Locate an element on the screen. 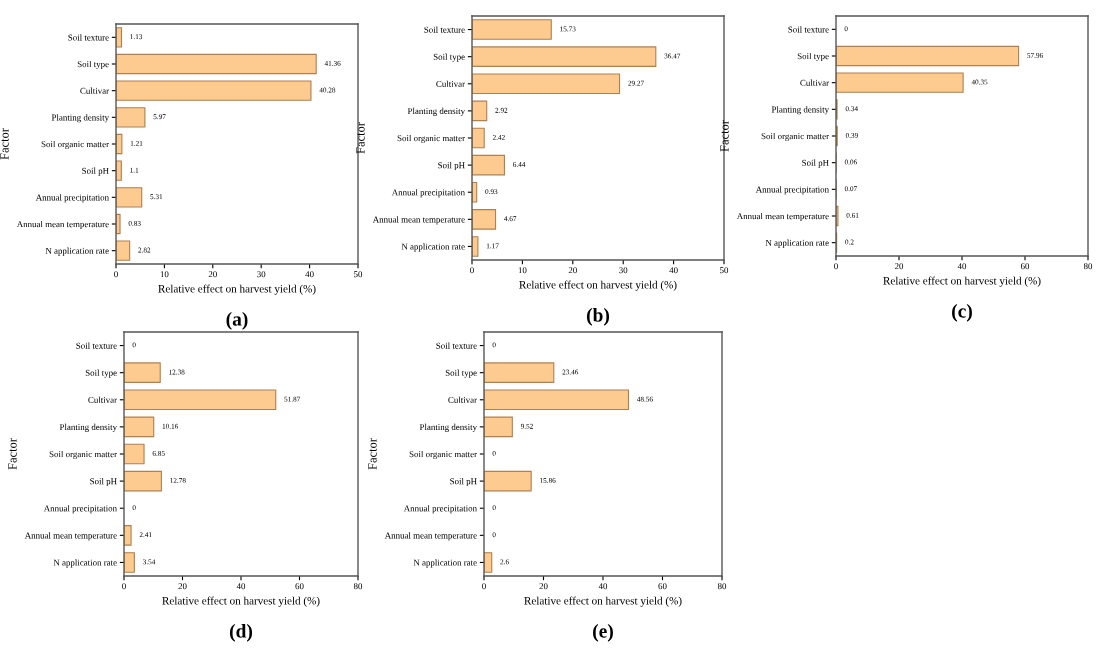 This screenshot has width=1100, height=662. text: (b) is located at coordinates (598, 317).